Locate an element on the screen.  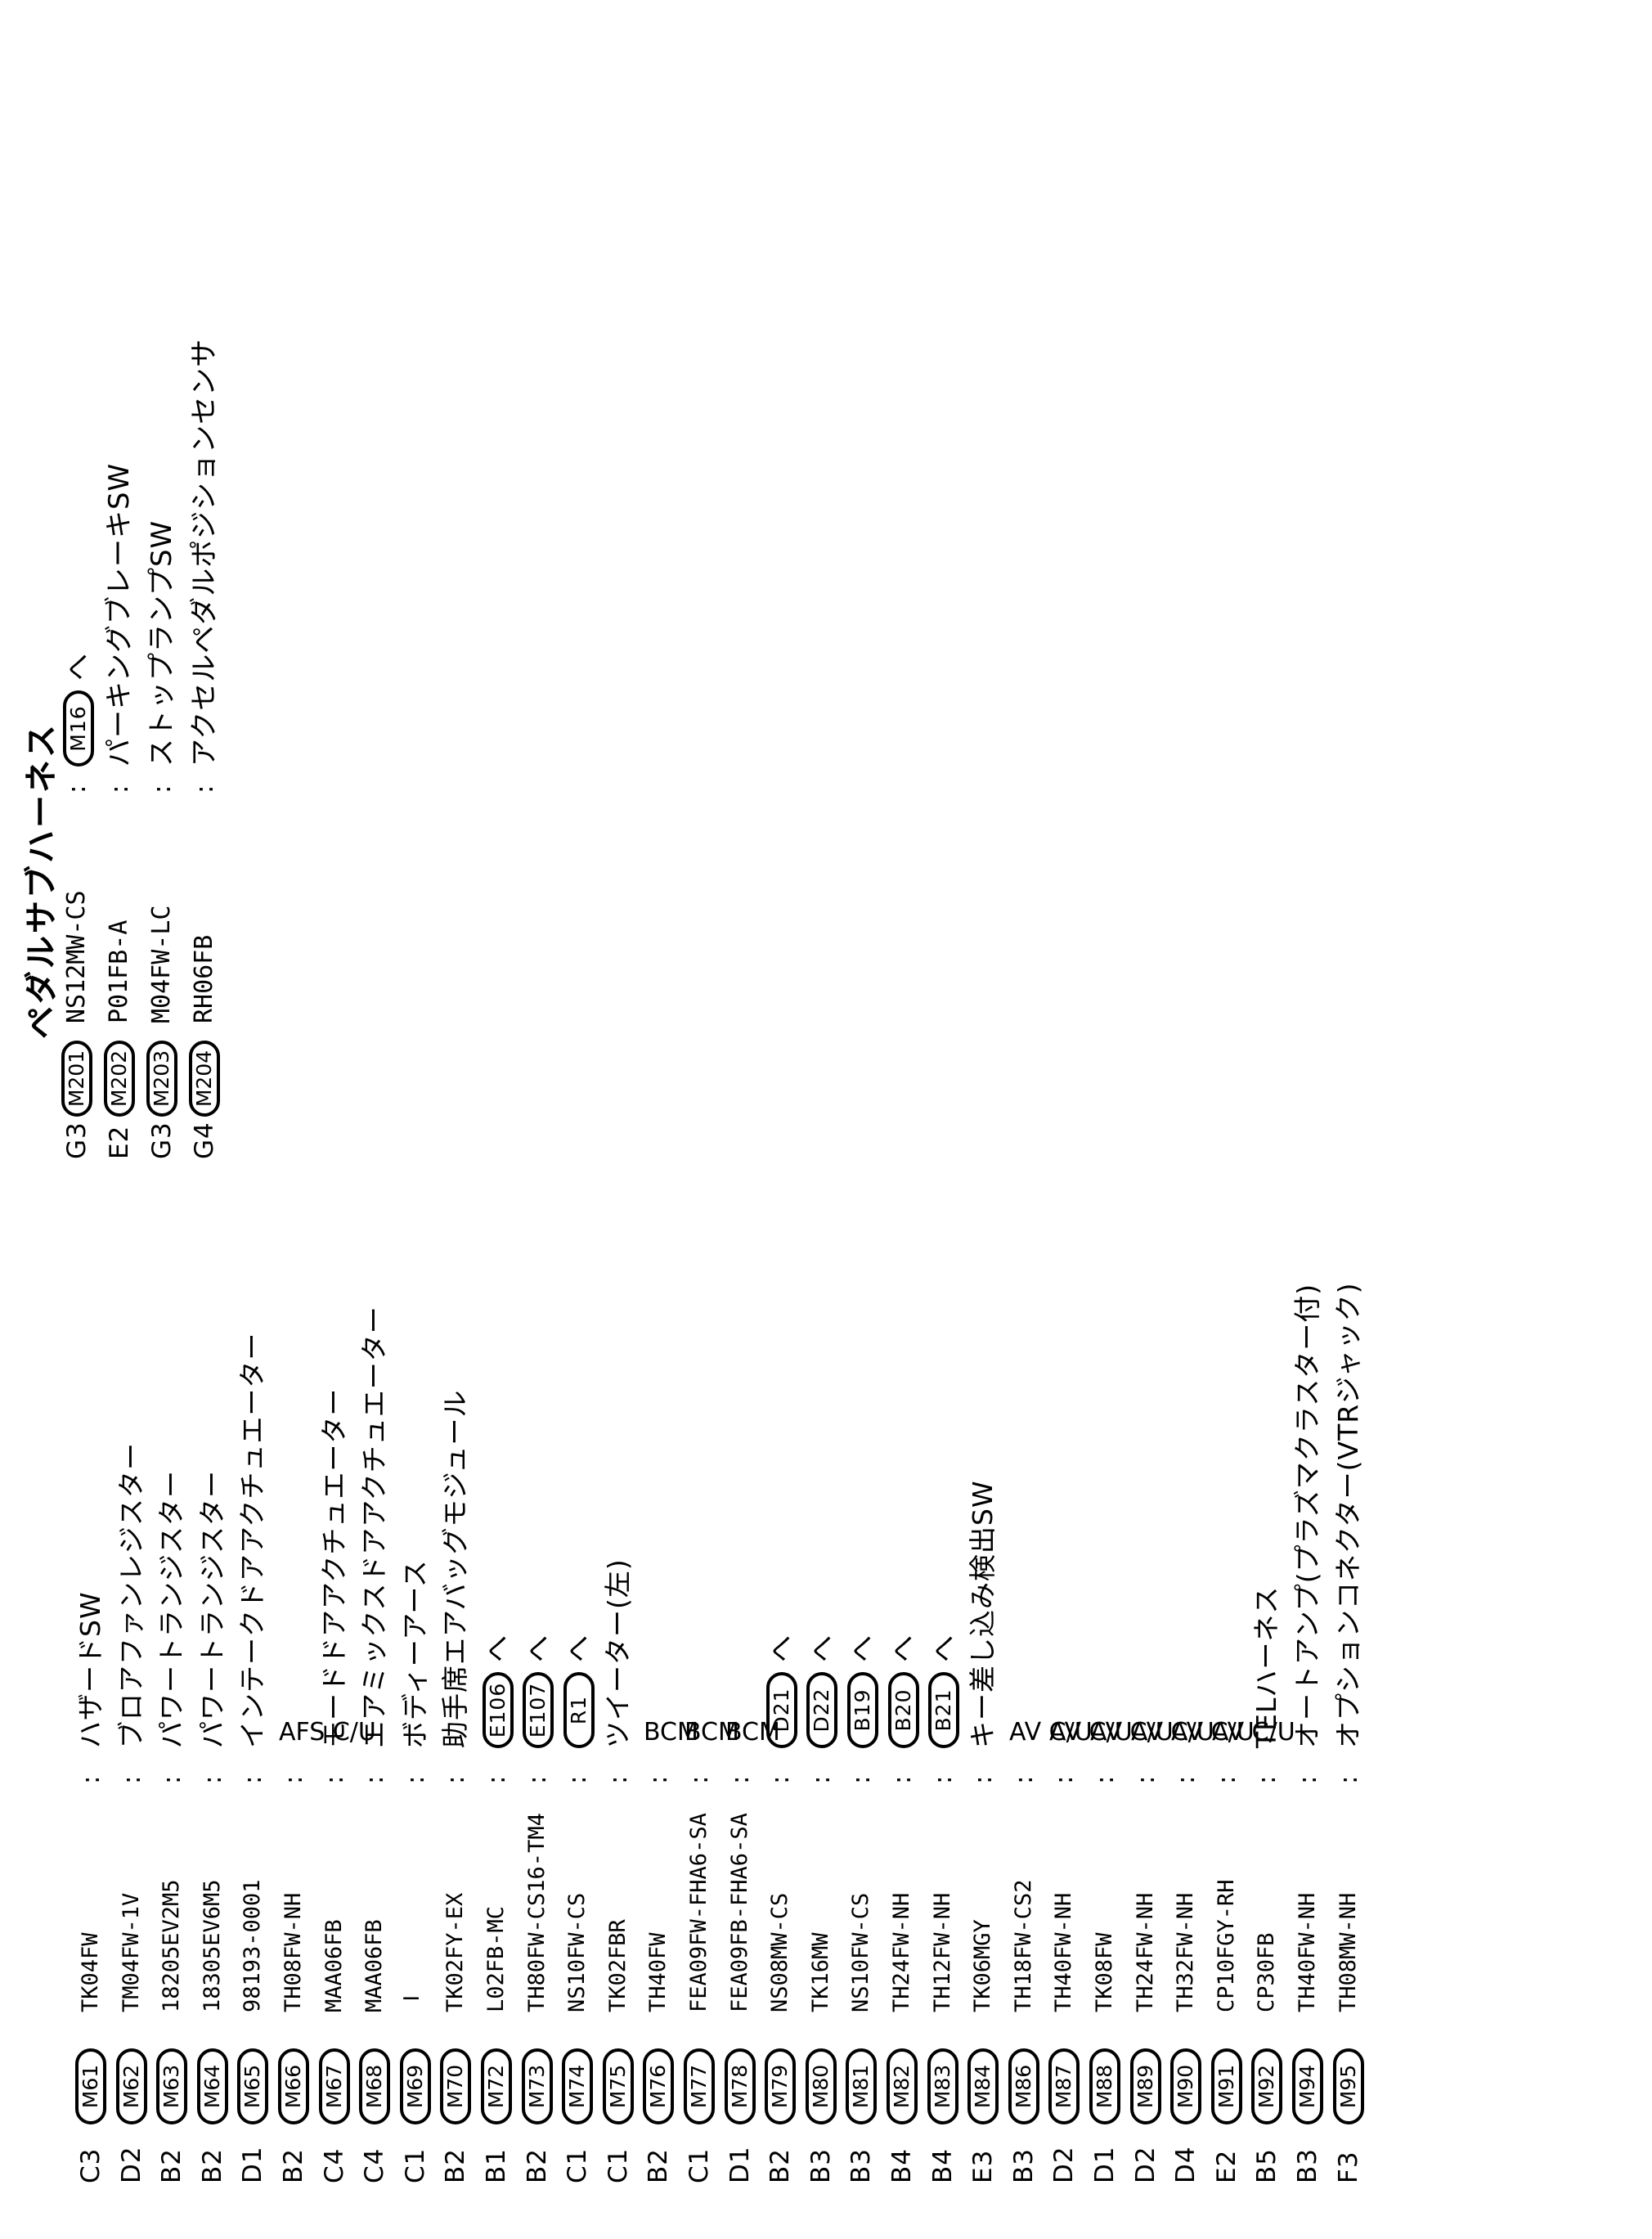
part-number: FEA09FW-FHA6-SA is located at coordinates (699, 1912).